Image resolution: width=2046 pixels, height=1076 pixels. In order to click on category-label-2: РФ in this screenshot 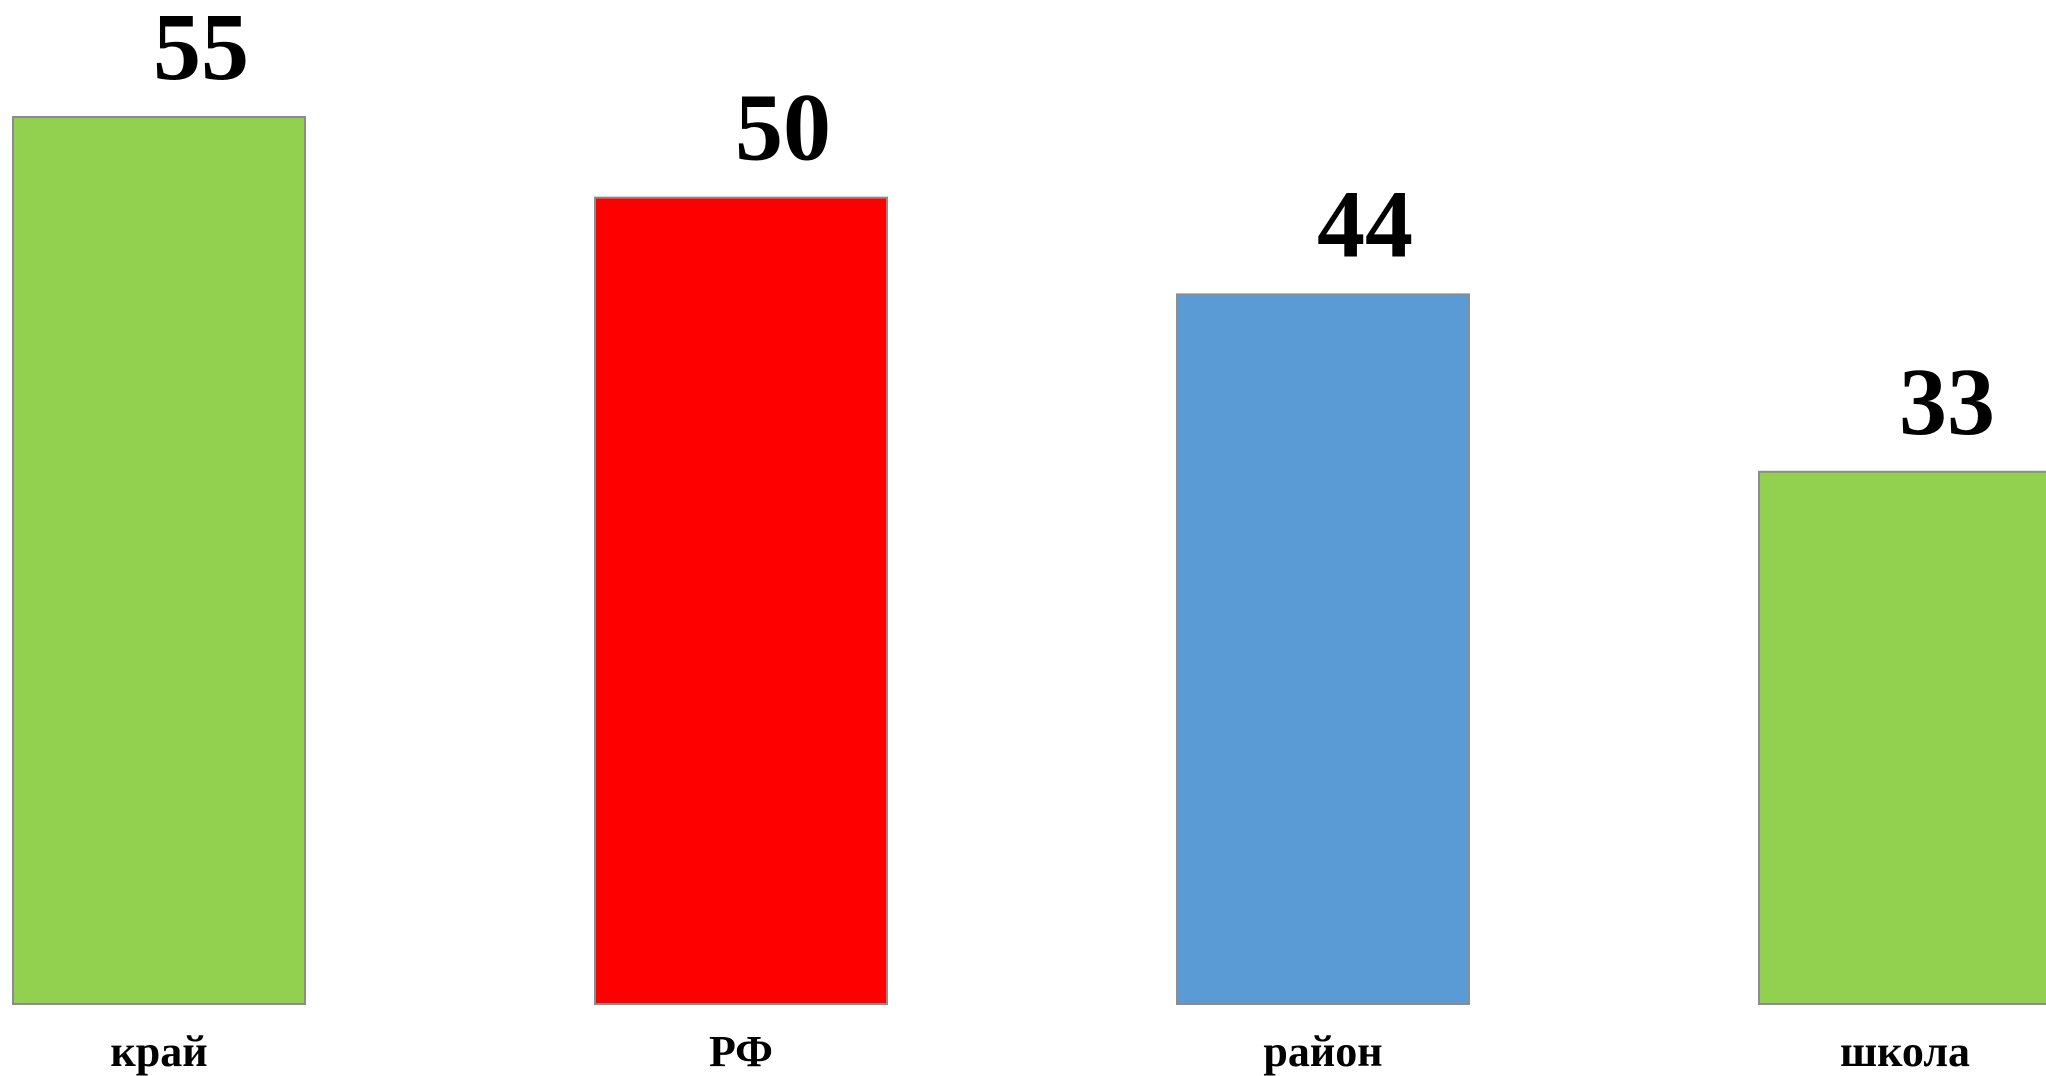, I will do `click(741, 1051)`.